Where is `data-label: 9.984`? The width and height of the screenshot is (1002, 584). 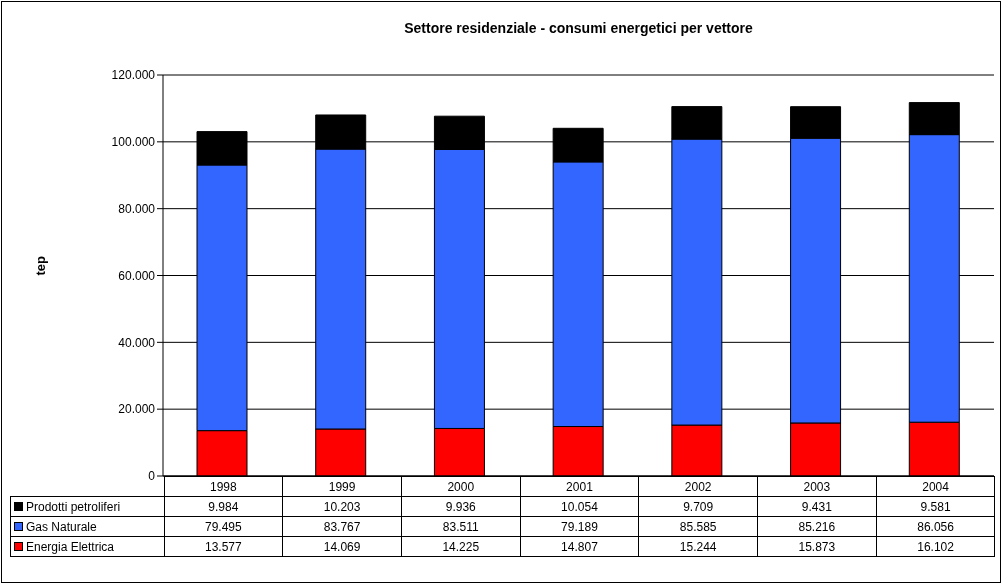 data-label: 9.984 is located at coordinates (223, 506).